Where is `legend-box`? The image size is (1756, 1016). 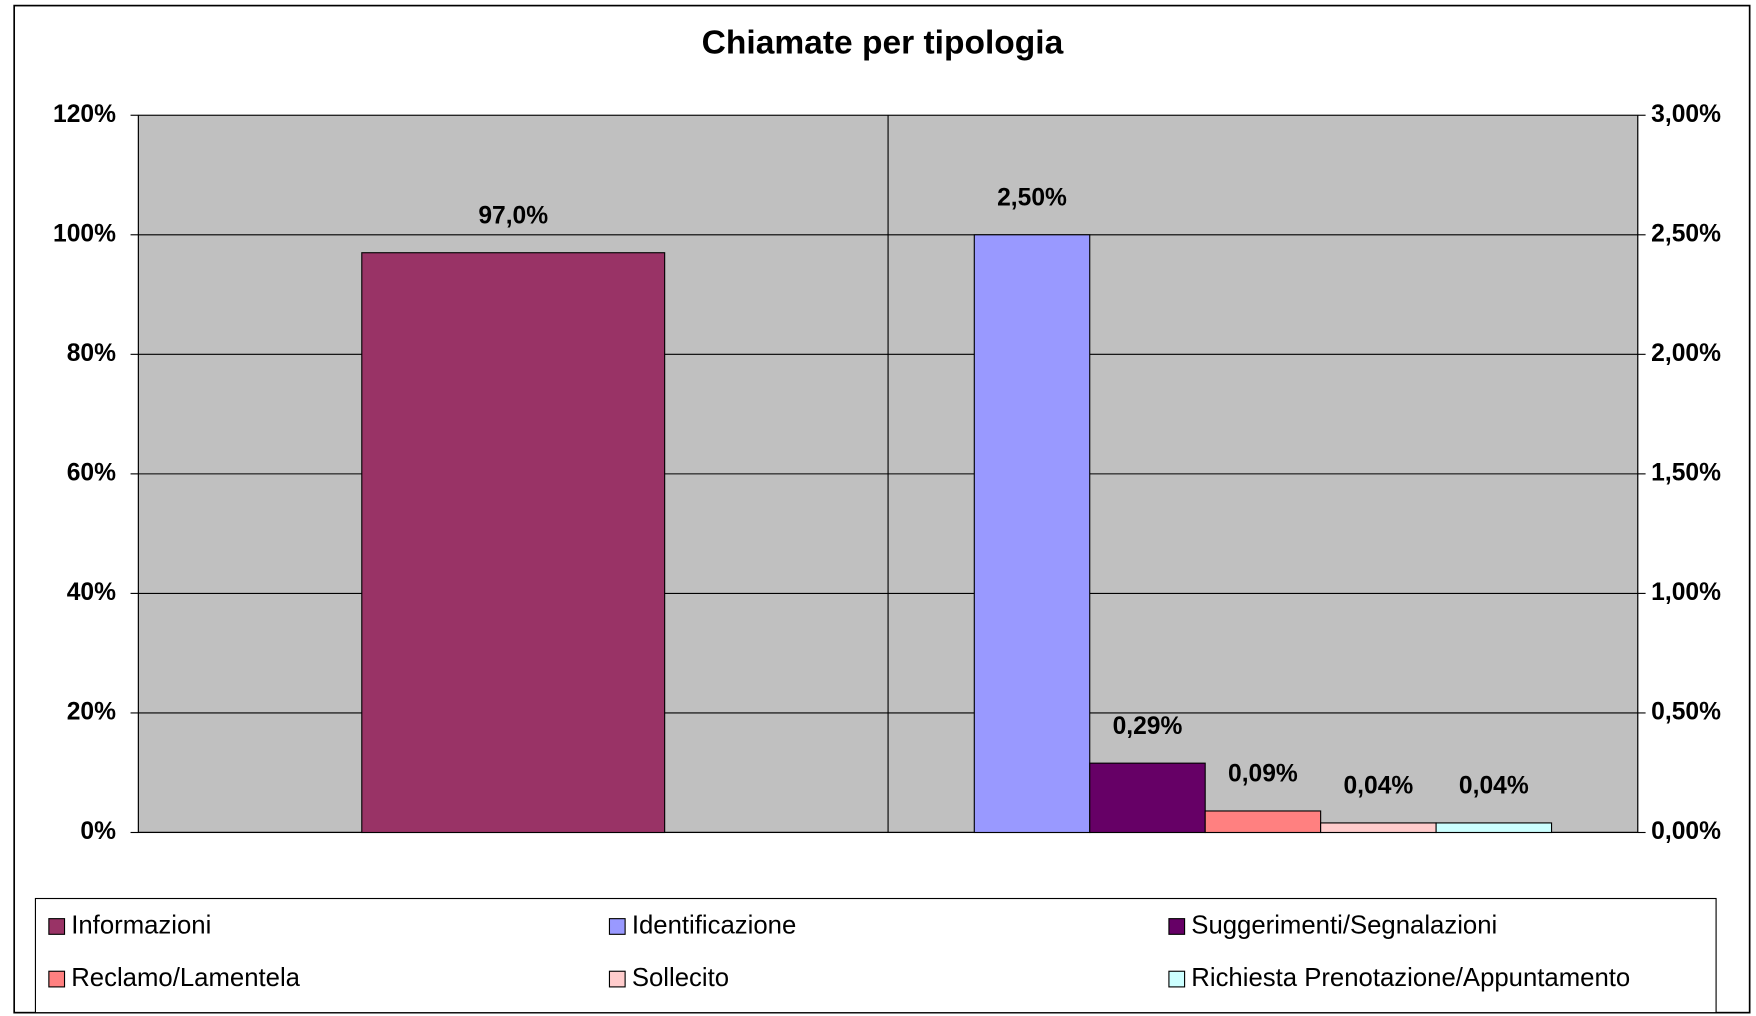
legend-box is located at coordinates (875, 955).